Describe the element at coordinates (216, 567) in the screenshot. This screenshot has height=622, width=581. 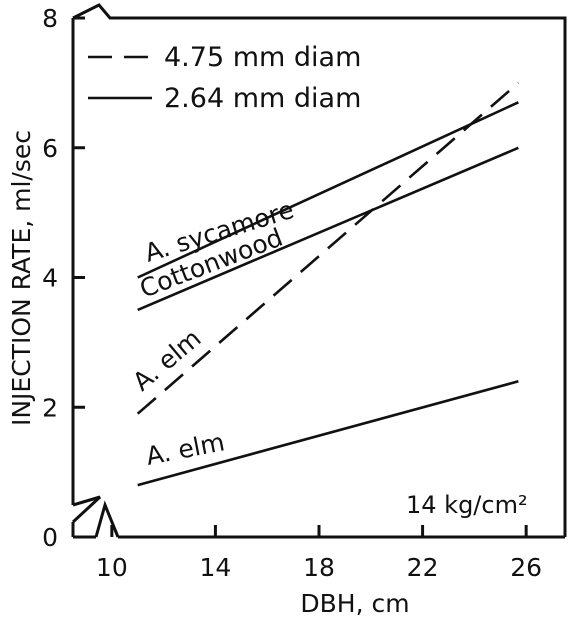
I see `x-tick-label: 14` at that location.